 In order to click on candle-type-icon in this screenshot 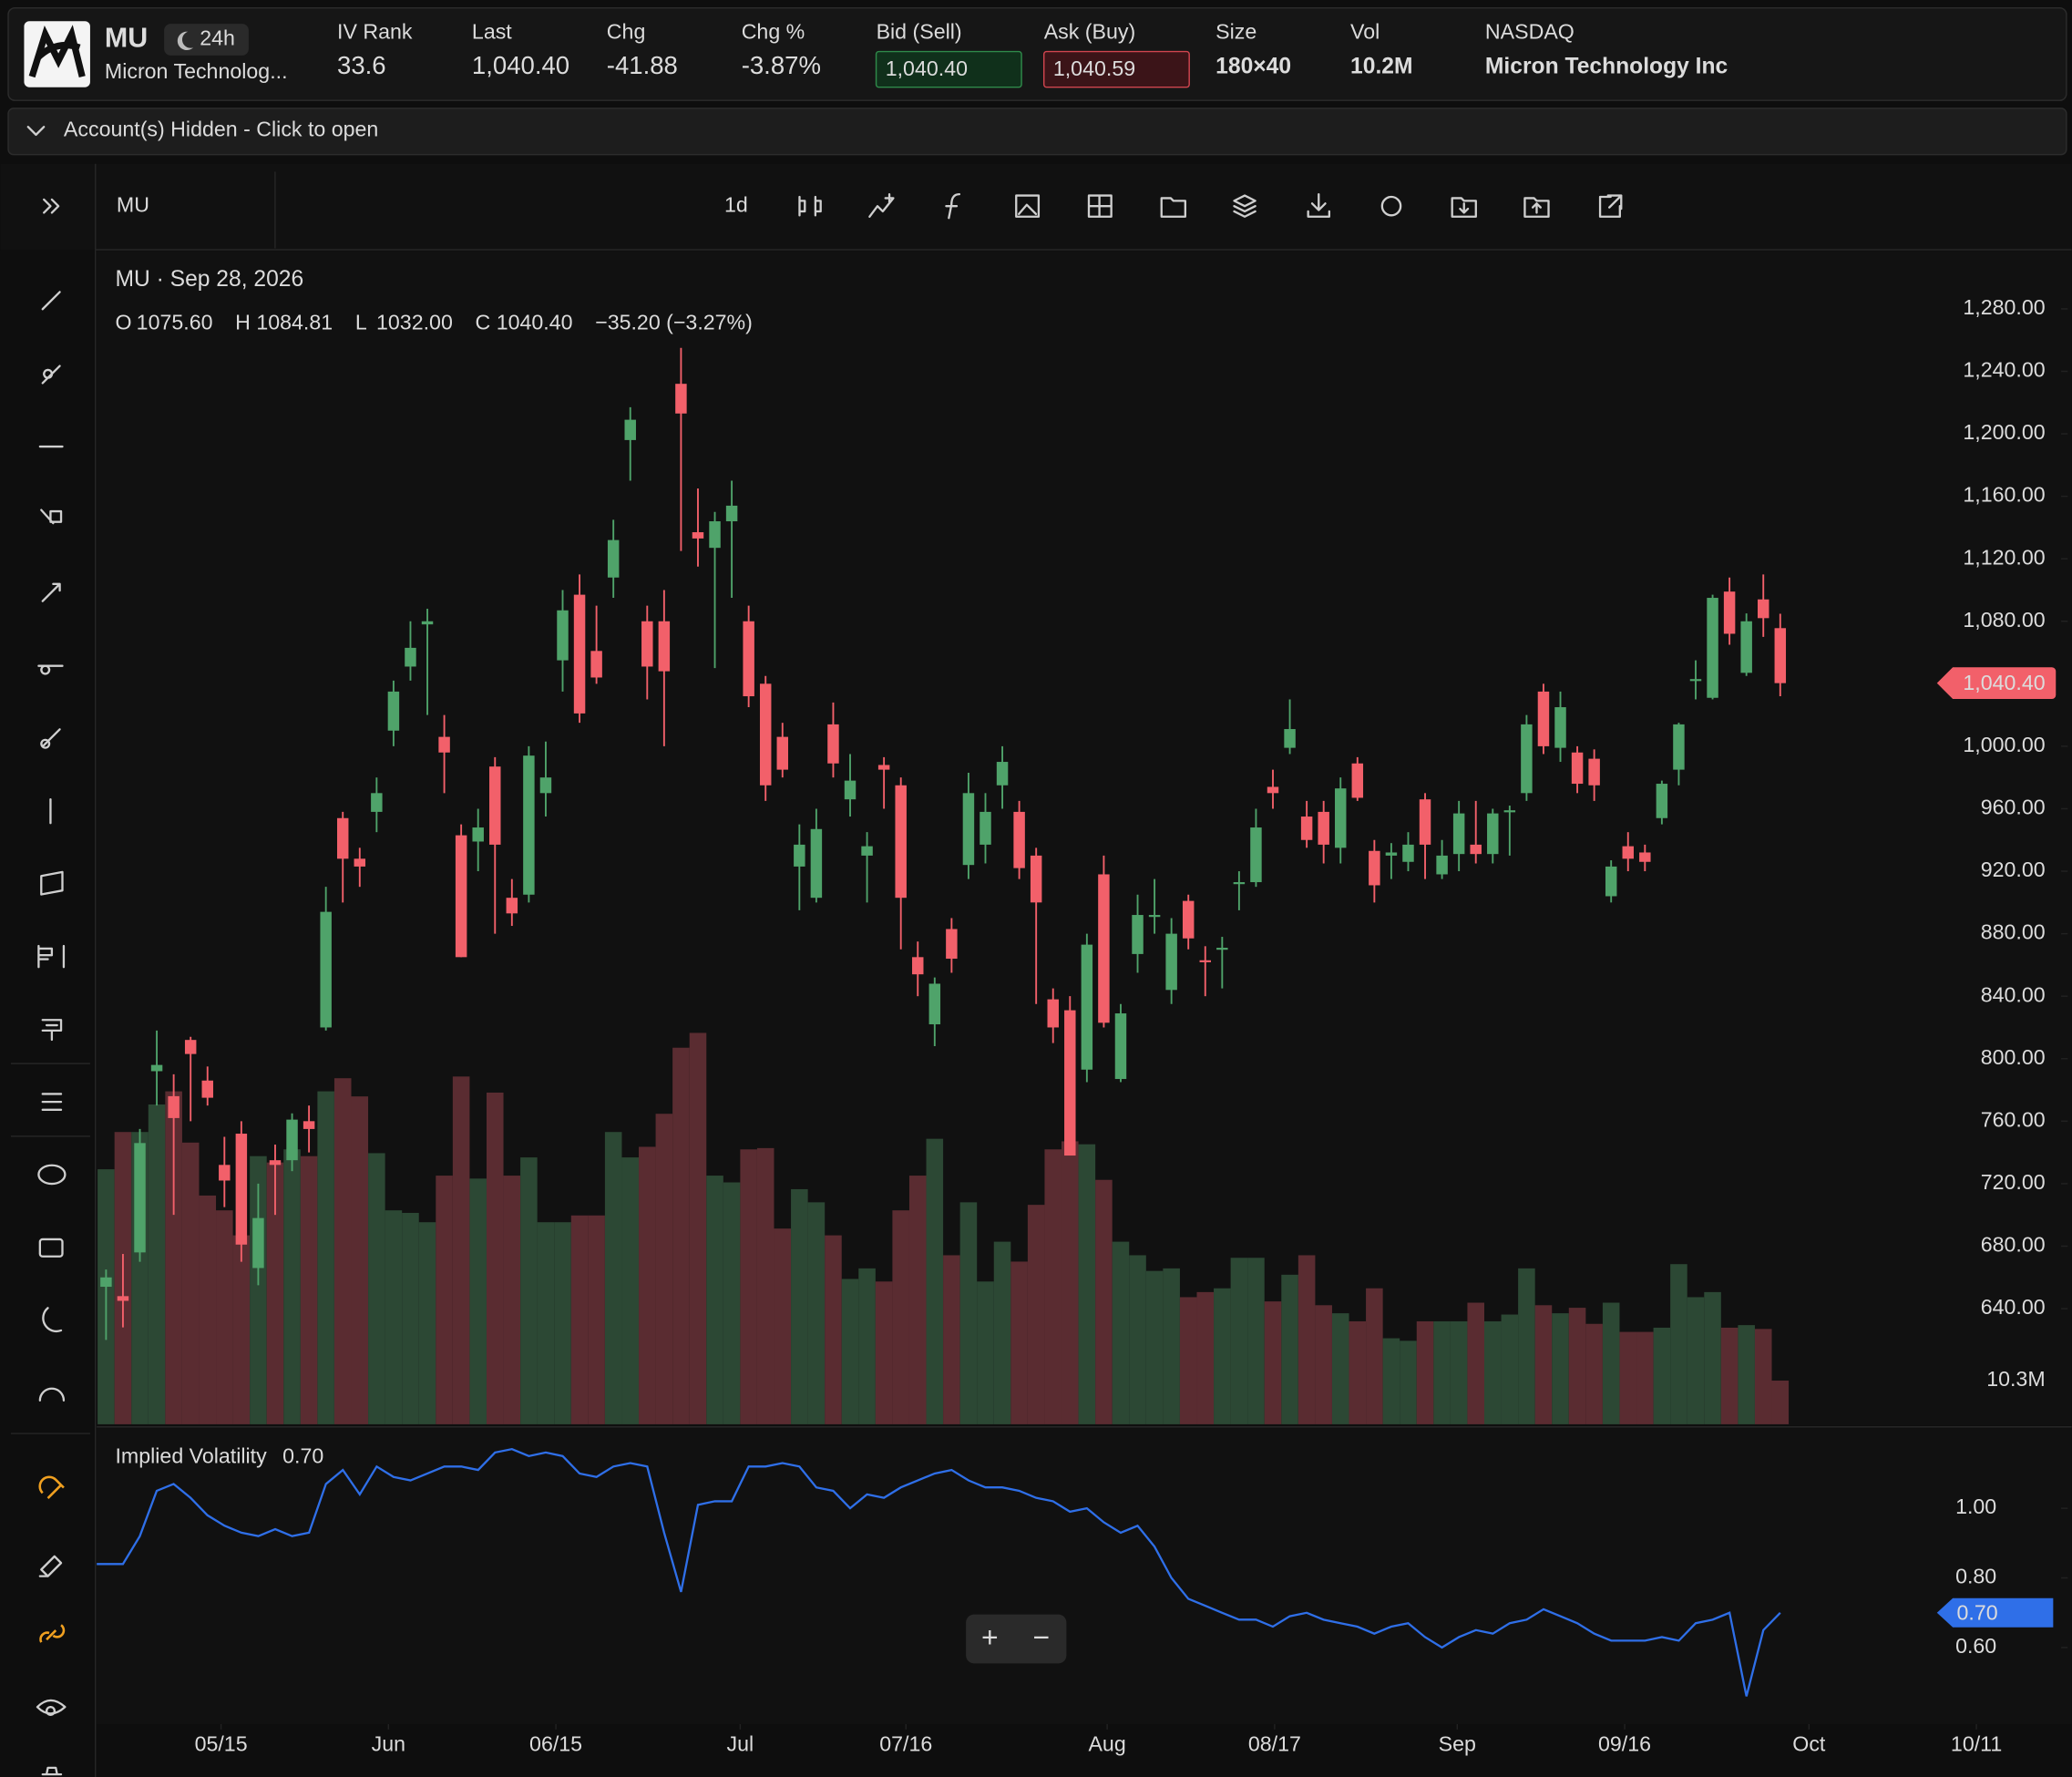, I will do `click(810, 206)`.